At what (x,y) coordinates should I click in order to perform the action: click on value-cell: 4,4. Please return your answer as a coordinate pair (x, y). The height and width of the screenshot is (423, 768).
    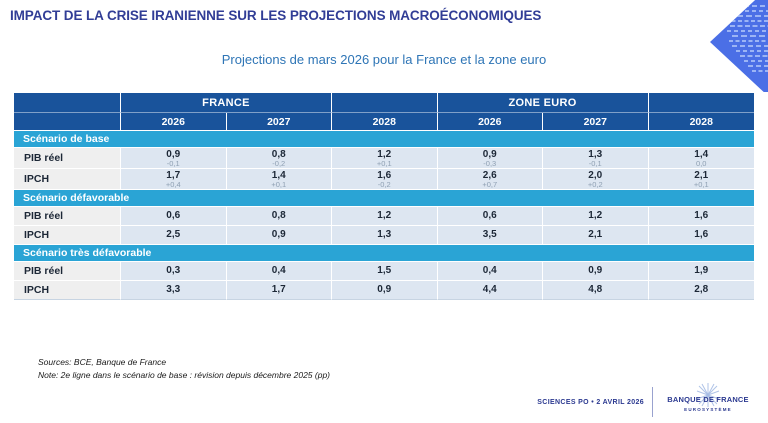
    Looking at the image, I should click on (490, 290).